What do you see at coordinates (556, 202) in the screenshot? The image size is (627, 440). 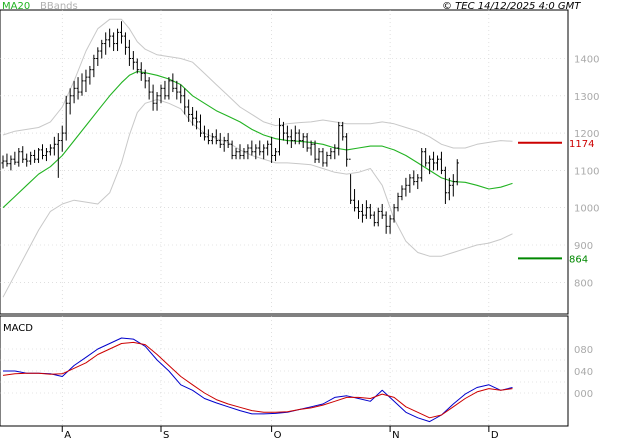 I see `price-levels: 1174 864` at bounding box center [556, 202].